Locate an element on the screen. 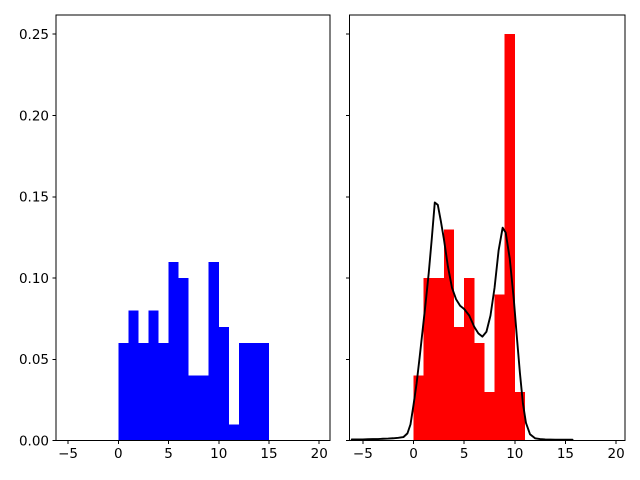 Image resolution: width=640 pixels, height=480 pixels. y-tick-label: 0.10 is located at coordinates (34, 279).